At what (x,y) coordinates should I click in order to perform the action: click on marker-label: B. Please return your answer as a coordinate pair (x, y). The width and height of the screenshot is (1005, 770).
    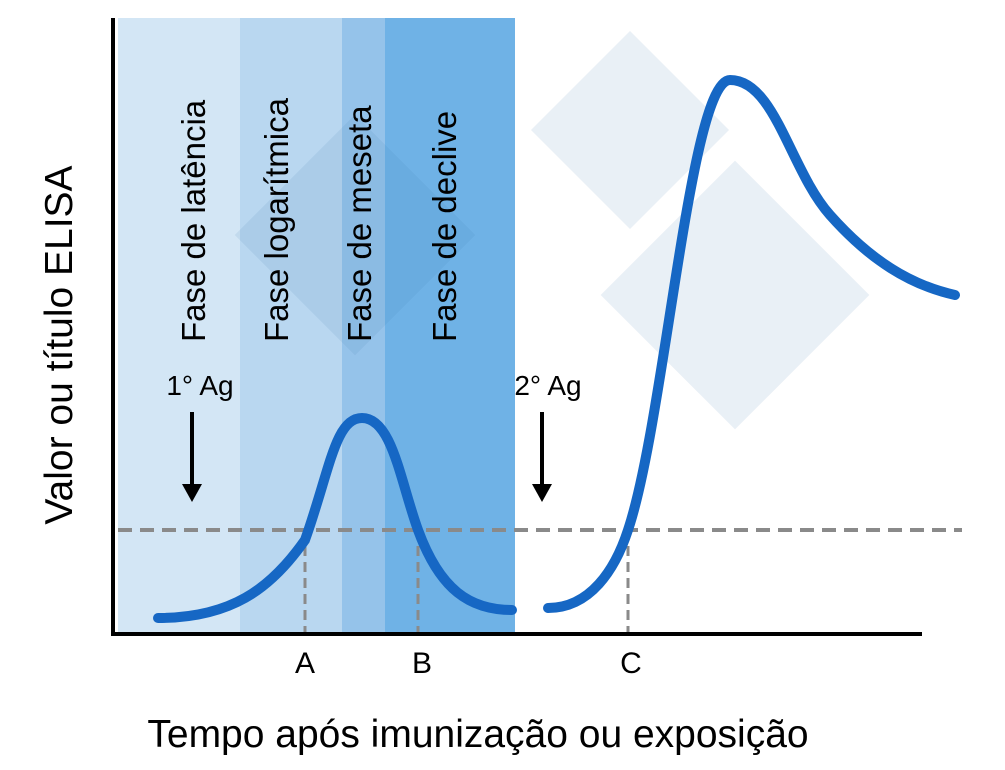
    Looking at the image, I should click on (422, 663).